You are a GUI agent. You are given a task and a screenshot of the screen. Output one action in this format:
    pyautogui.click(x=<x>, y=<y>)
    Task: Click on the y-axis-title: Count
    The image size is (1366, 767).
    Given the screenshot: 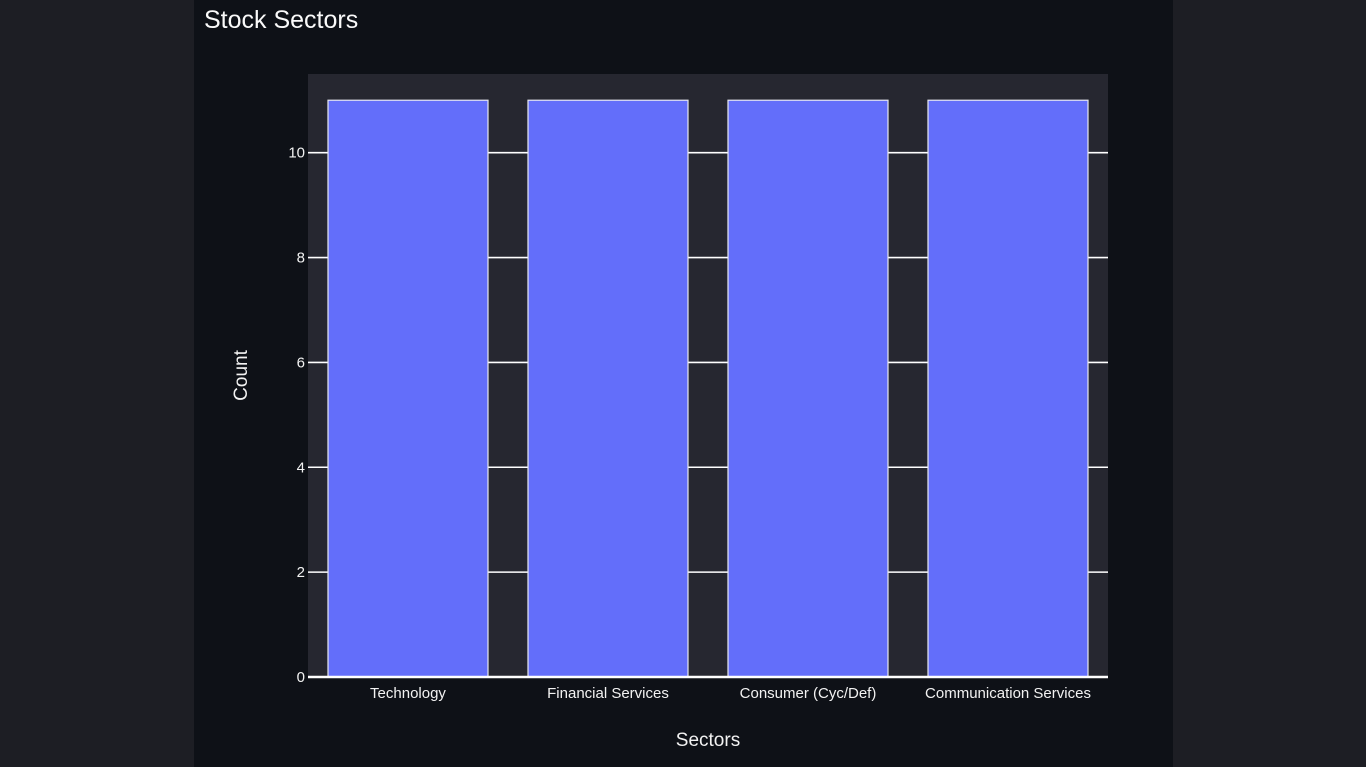 What is the action you would take?
    pyautogui.click(x=241, y=374)
    